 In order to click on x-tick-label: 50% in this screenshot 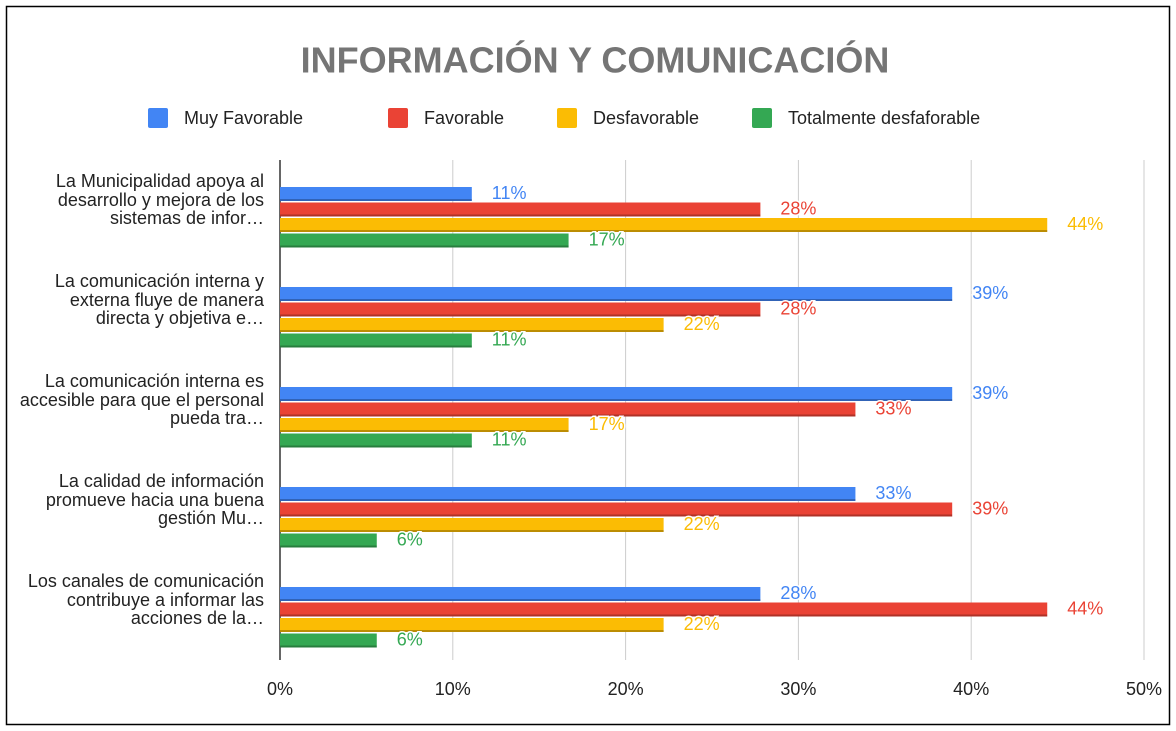, I will do `click(1144, 689)`.